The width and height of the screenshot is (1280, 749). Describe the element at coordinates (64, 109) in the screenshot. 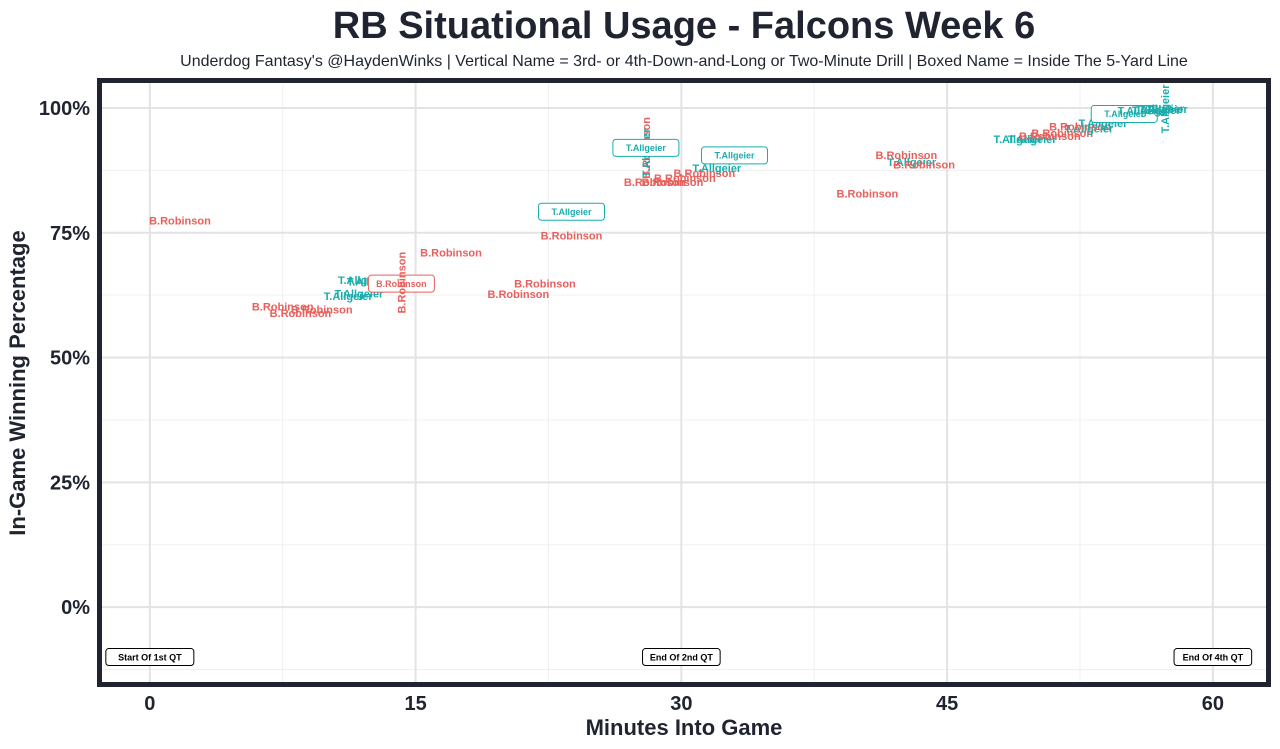

I see `y-tick-label: 100%` at that location.